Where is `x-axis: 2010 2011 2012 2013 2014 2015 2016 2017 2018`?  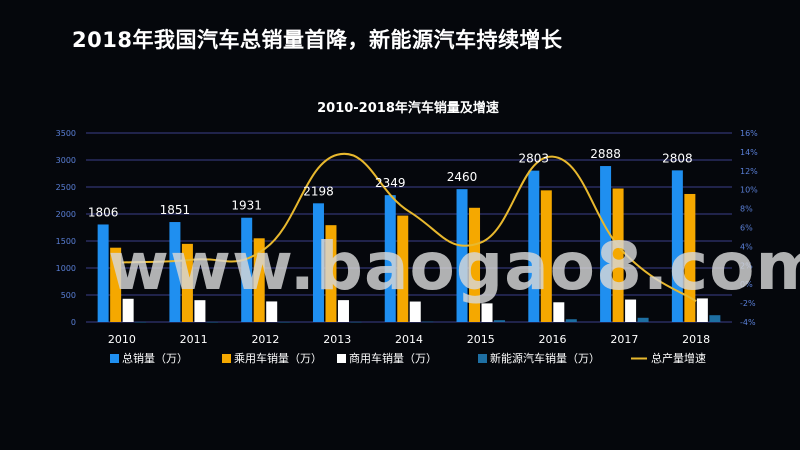 x-axis: 2010 2011 2012 2013 2014 2015 2016 2017 2018 is located at coordinates (409, 339).